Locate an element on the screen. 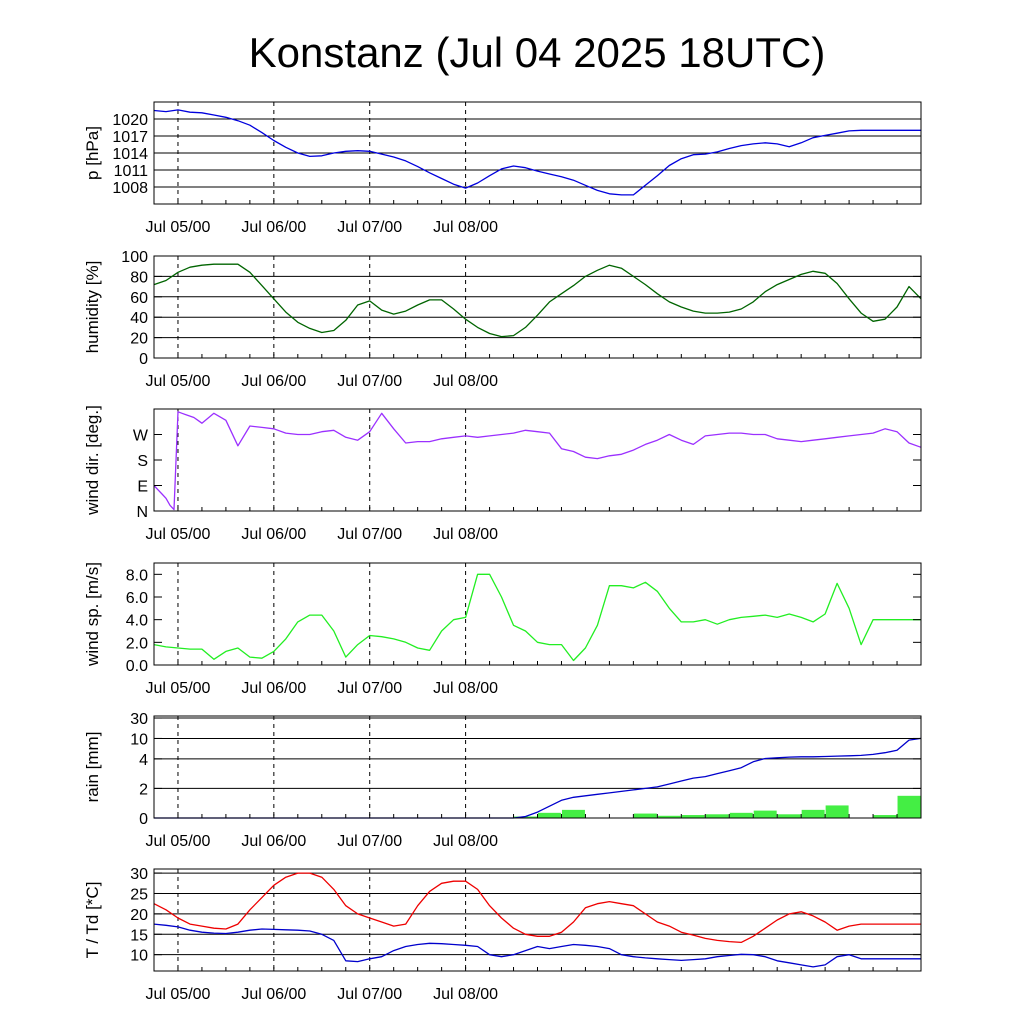 This screenshot has width=1024, height=1024. y-tick-label: 2.0 is located at coordinates (137, 643).